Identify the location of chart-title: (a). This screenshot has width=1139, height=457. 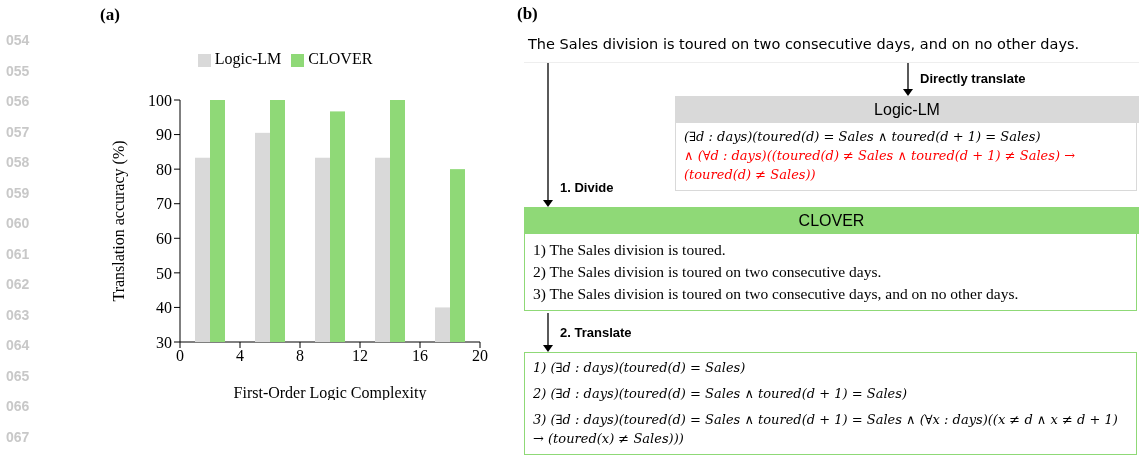
(110, 15).